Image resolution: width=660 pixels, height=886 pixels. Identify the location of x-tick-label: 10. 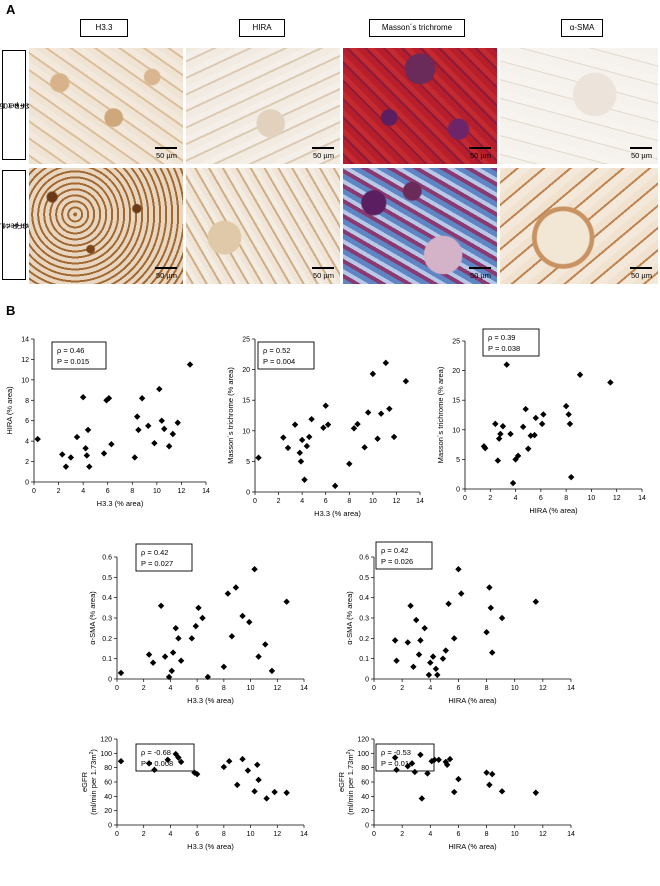
(515, 688).